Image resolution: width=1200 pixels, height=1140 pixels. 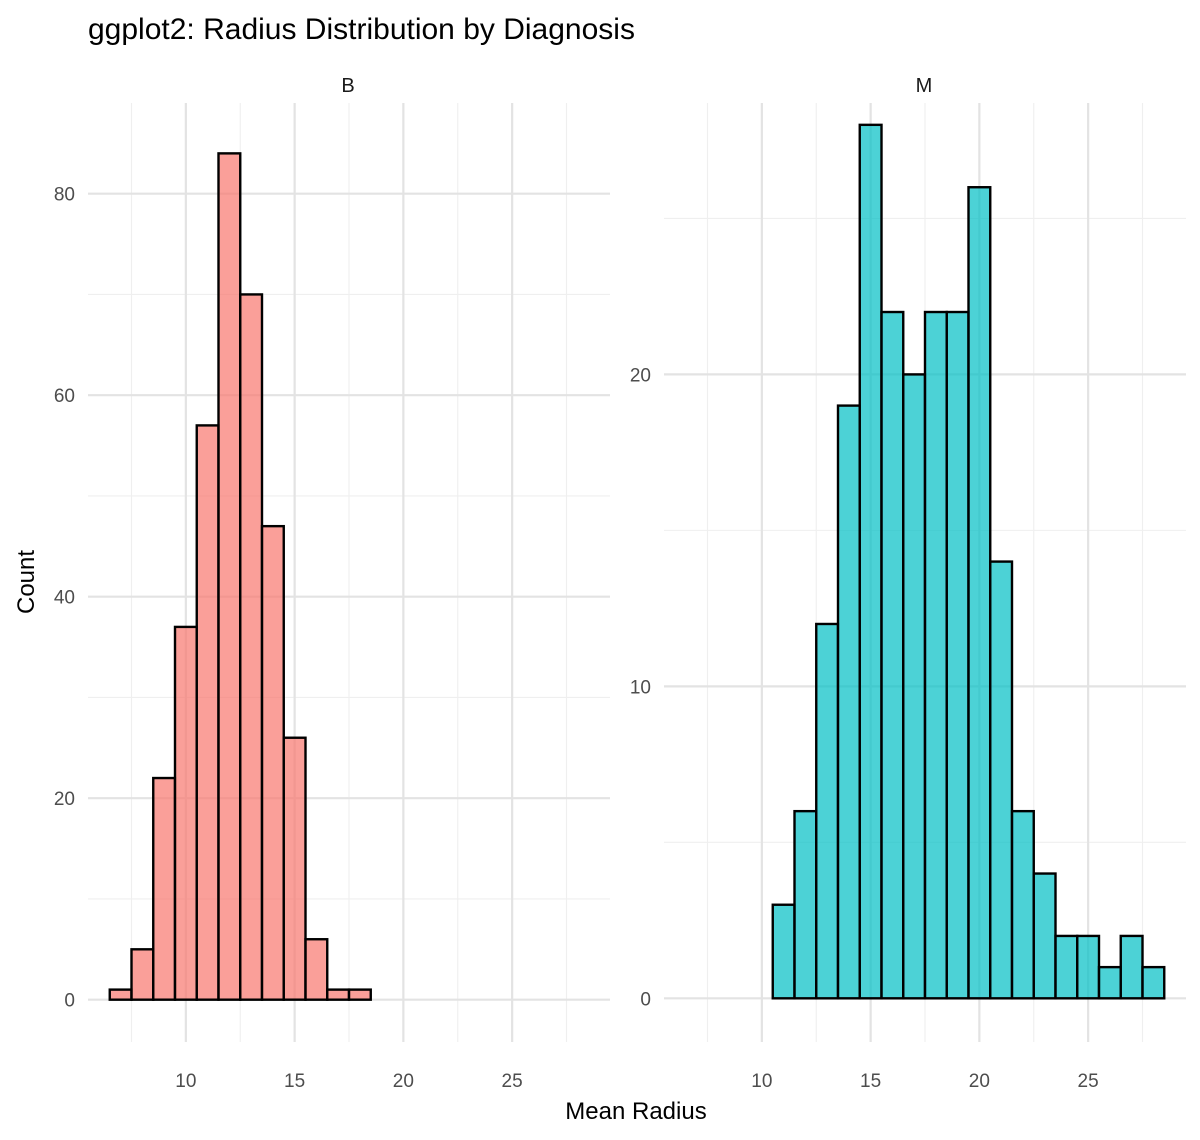 What do you see at coordinates (640, 687) in the screenshot?
I see `y-tick-label: 10` at bounding box center [640, 687].